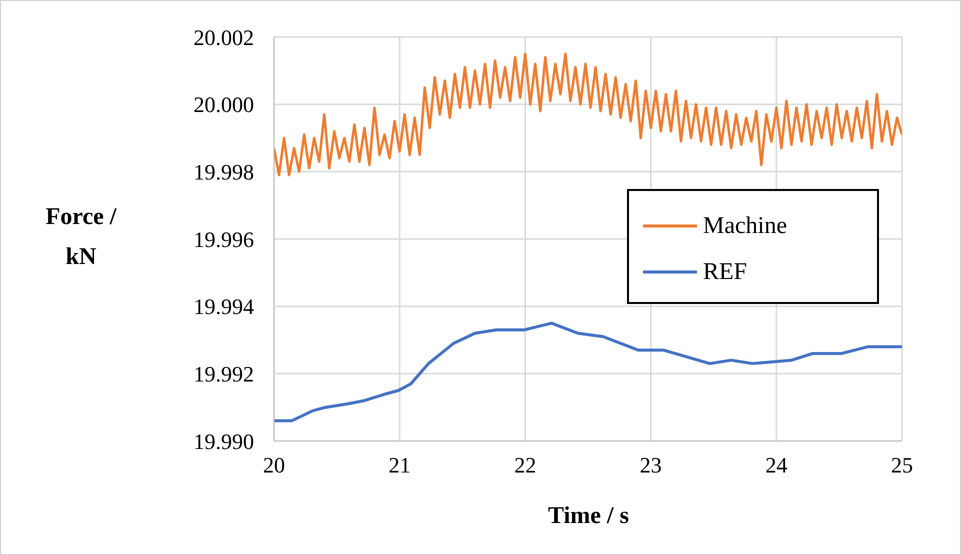 The width and height of the screenshot is (961, 555). I want to click on y-tick-label: 19.994, so click(224, 307).